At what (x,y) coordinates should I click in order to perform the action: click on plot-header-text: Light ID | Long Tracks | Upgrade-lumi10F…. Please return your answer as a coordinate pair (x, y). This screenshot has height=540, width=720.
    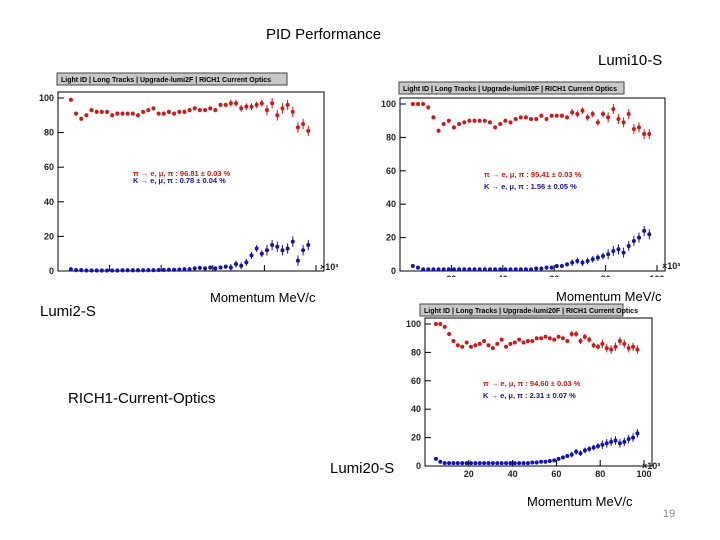
    Looking at the image, I should click on (510, 89).